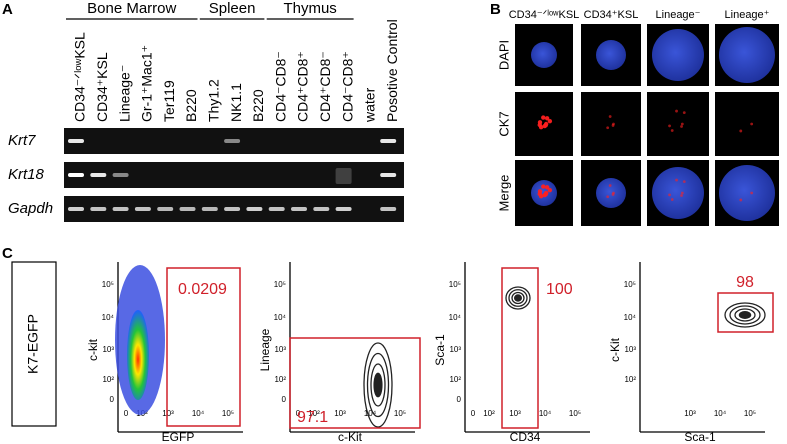  Describe the element at coordinates (131, 8) in the screenshot. I see `group-label: Bone Marrow` at that location.